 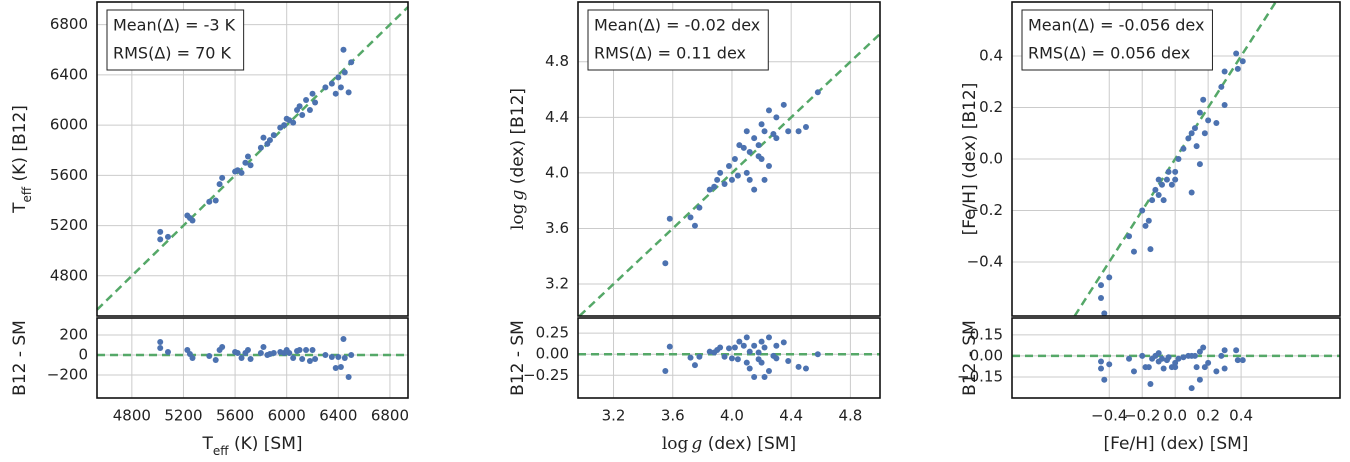 What do you see at coordinates (791, 416) in the screenshot?
I see `x-tick-label: 4.4` at bounding box center [791, 416].